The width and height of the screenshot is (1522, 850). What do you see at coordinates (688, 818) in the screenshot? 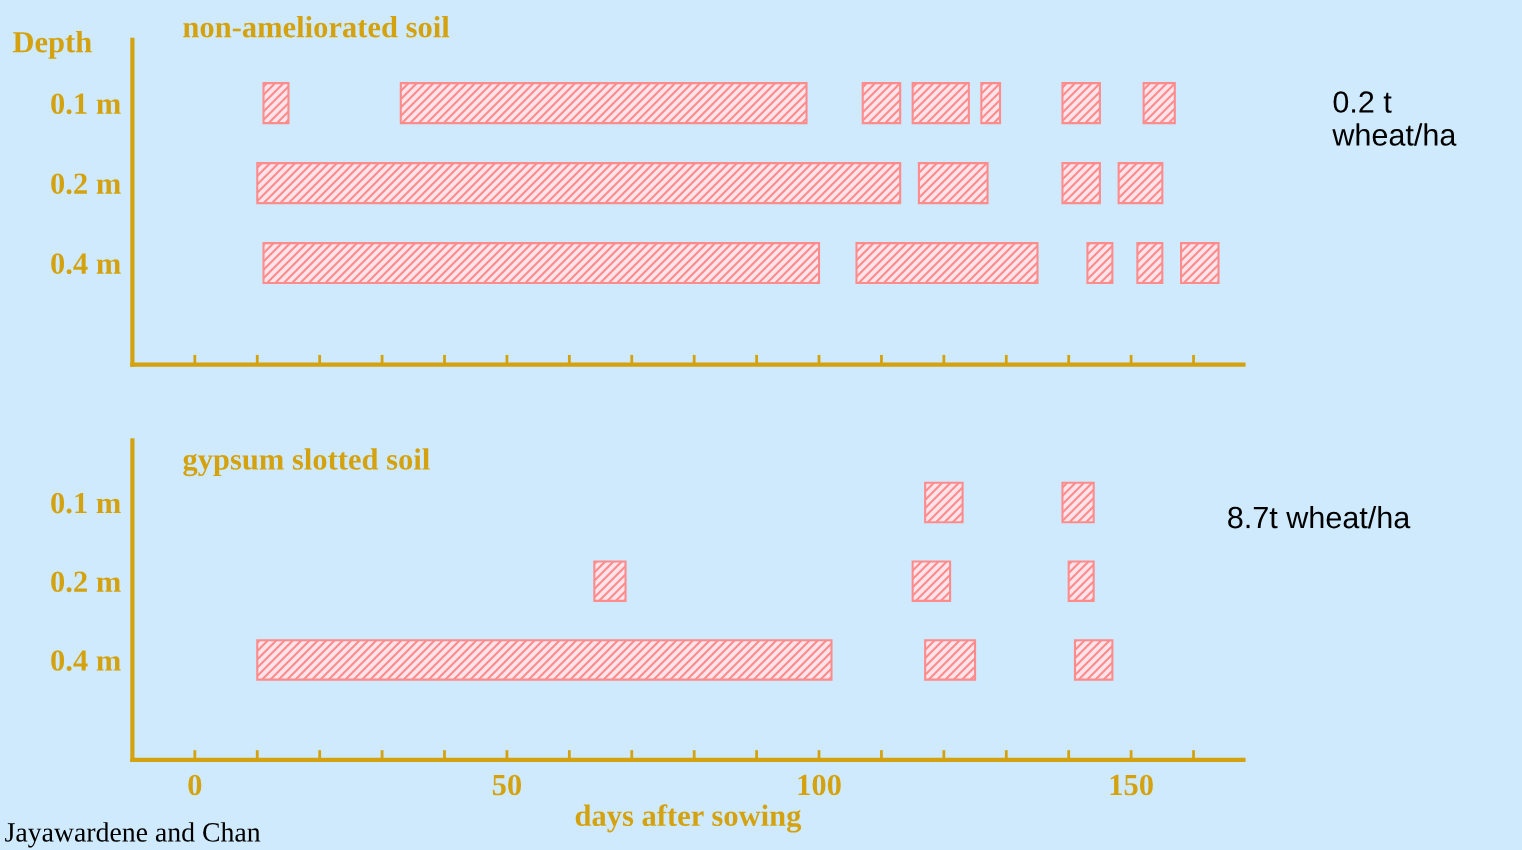
I see `x-axis-title: days after sowing` at bounding box center [688, 818].